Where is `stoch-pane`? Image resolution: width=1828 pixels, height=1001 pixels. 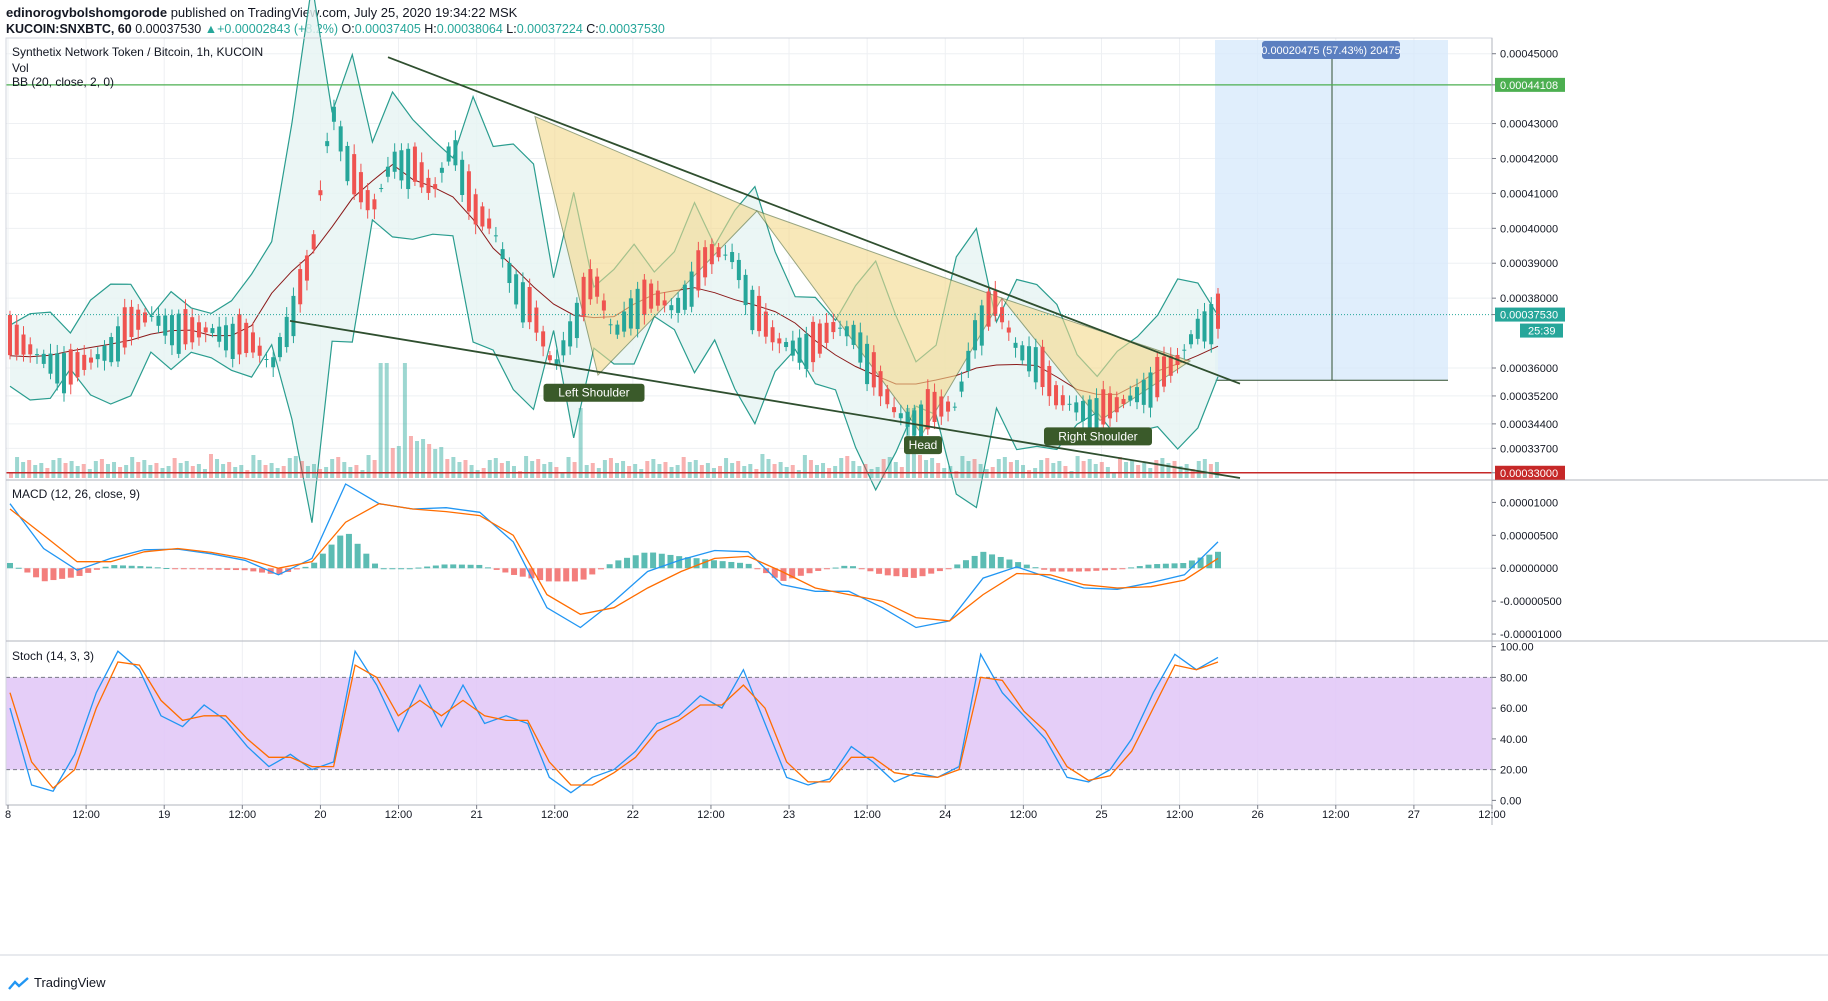 stoch-pane is located at coordinates (749, 721).